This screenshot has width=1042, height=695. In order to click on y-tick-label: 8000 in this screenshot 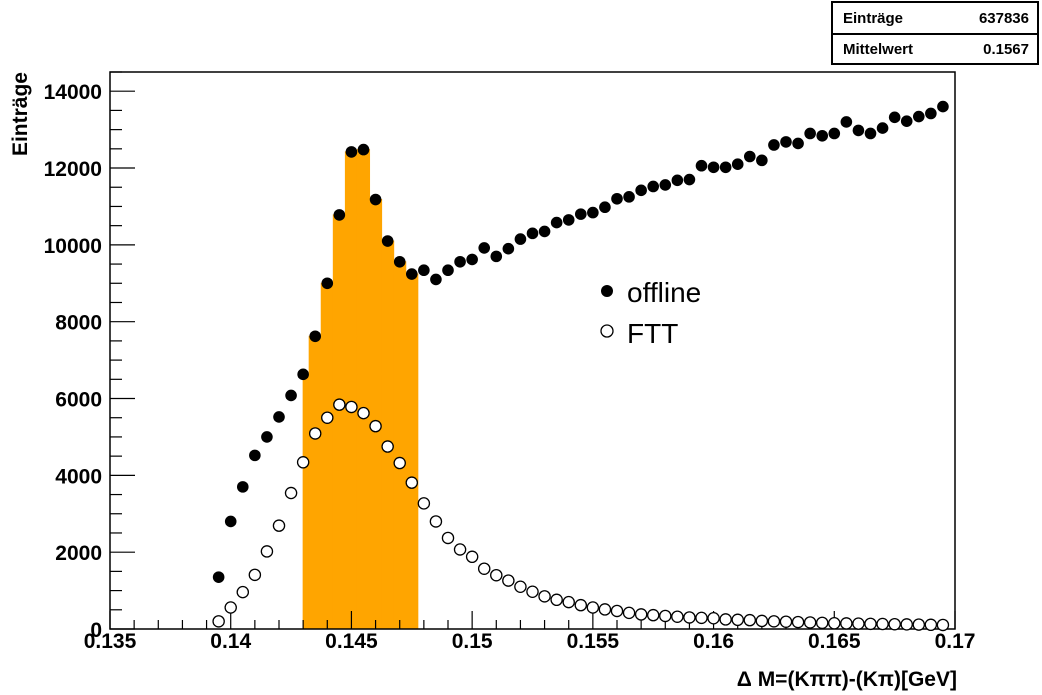, I will do `click(78, 323)`.